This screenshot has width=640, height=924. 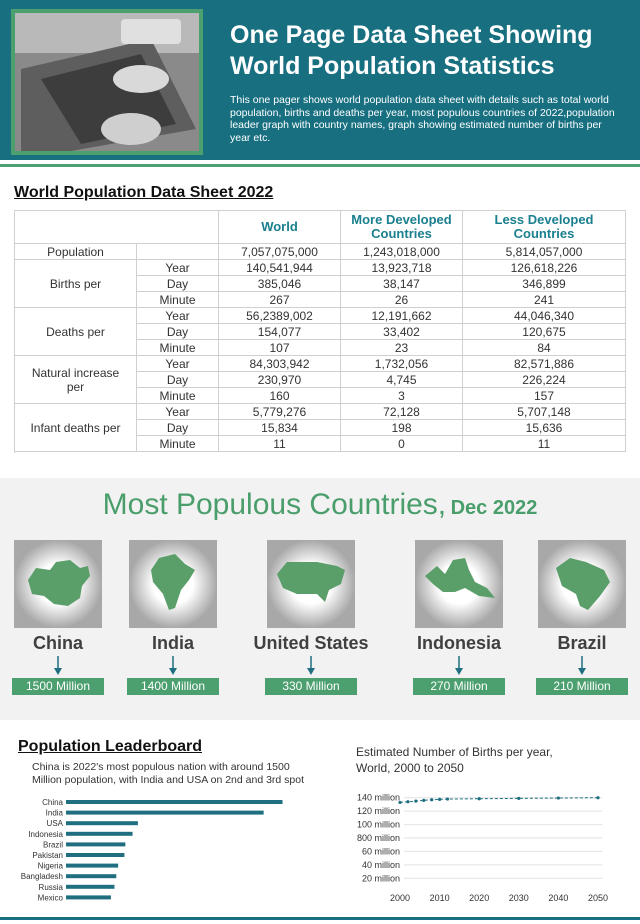 I want to click on countries-title: Most Populous Countries,, so click(x=274, y=504).